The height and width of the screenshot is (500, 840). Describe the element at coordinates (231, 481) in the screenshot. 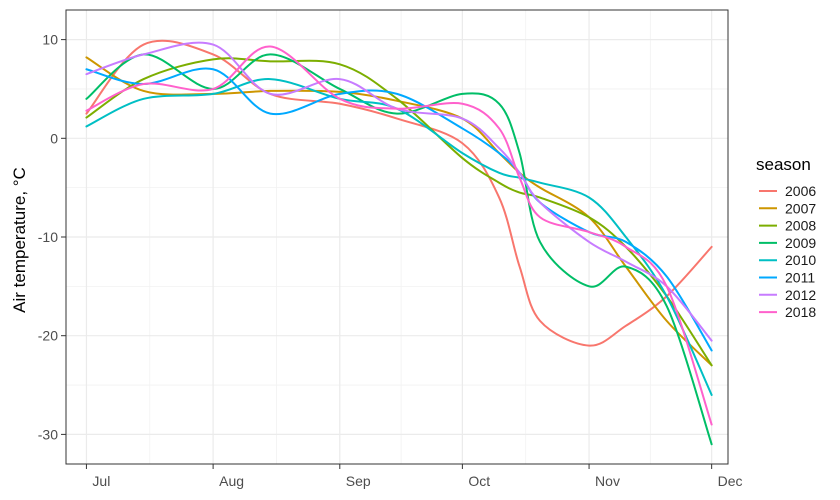

I see `x-tick-label: Aug` at that location.